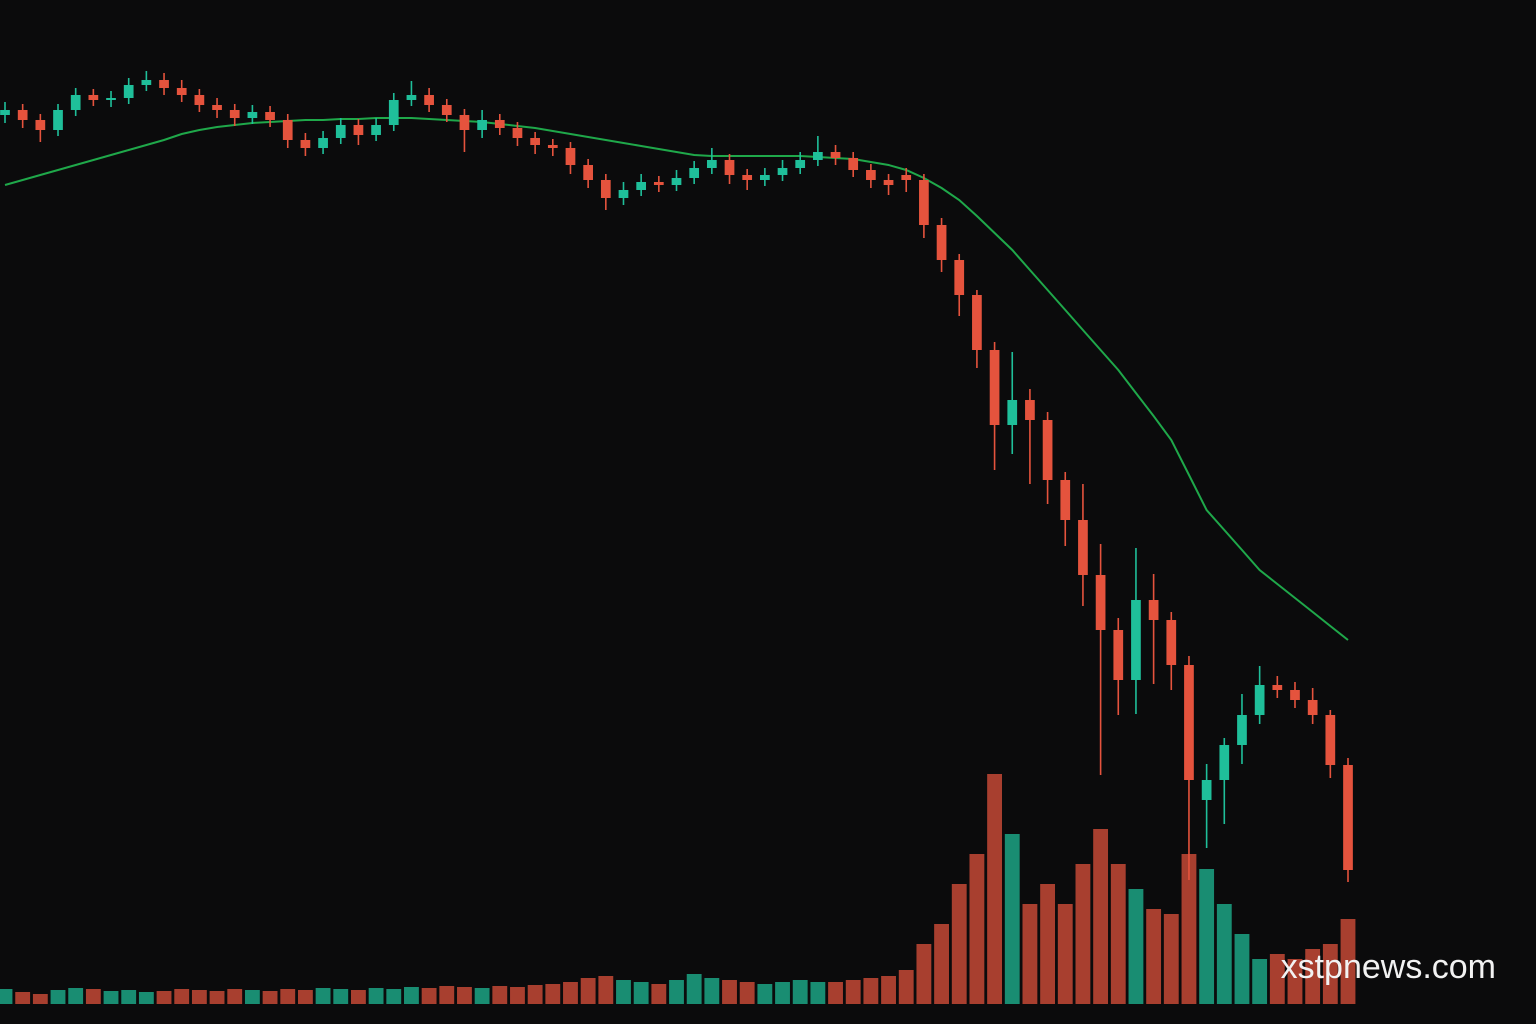 This screenshot has height=1024, width=1536. I want to click on watermark: xstpnews.com, so click(1388, 967).